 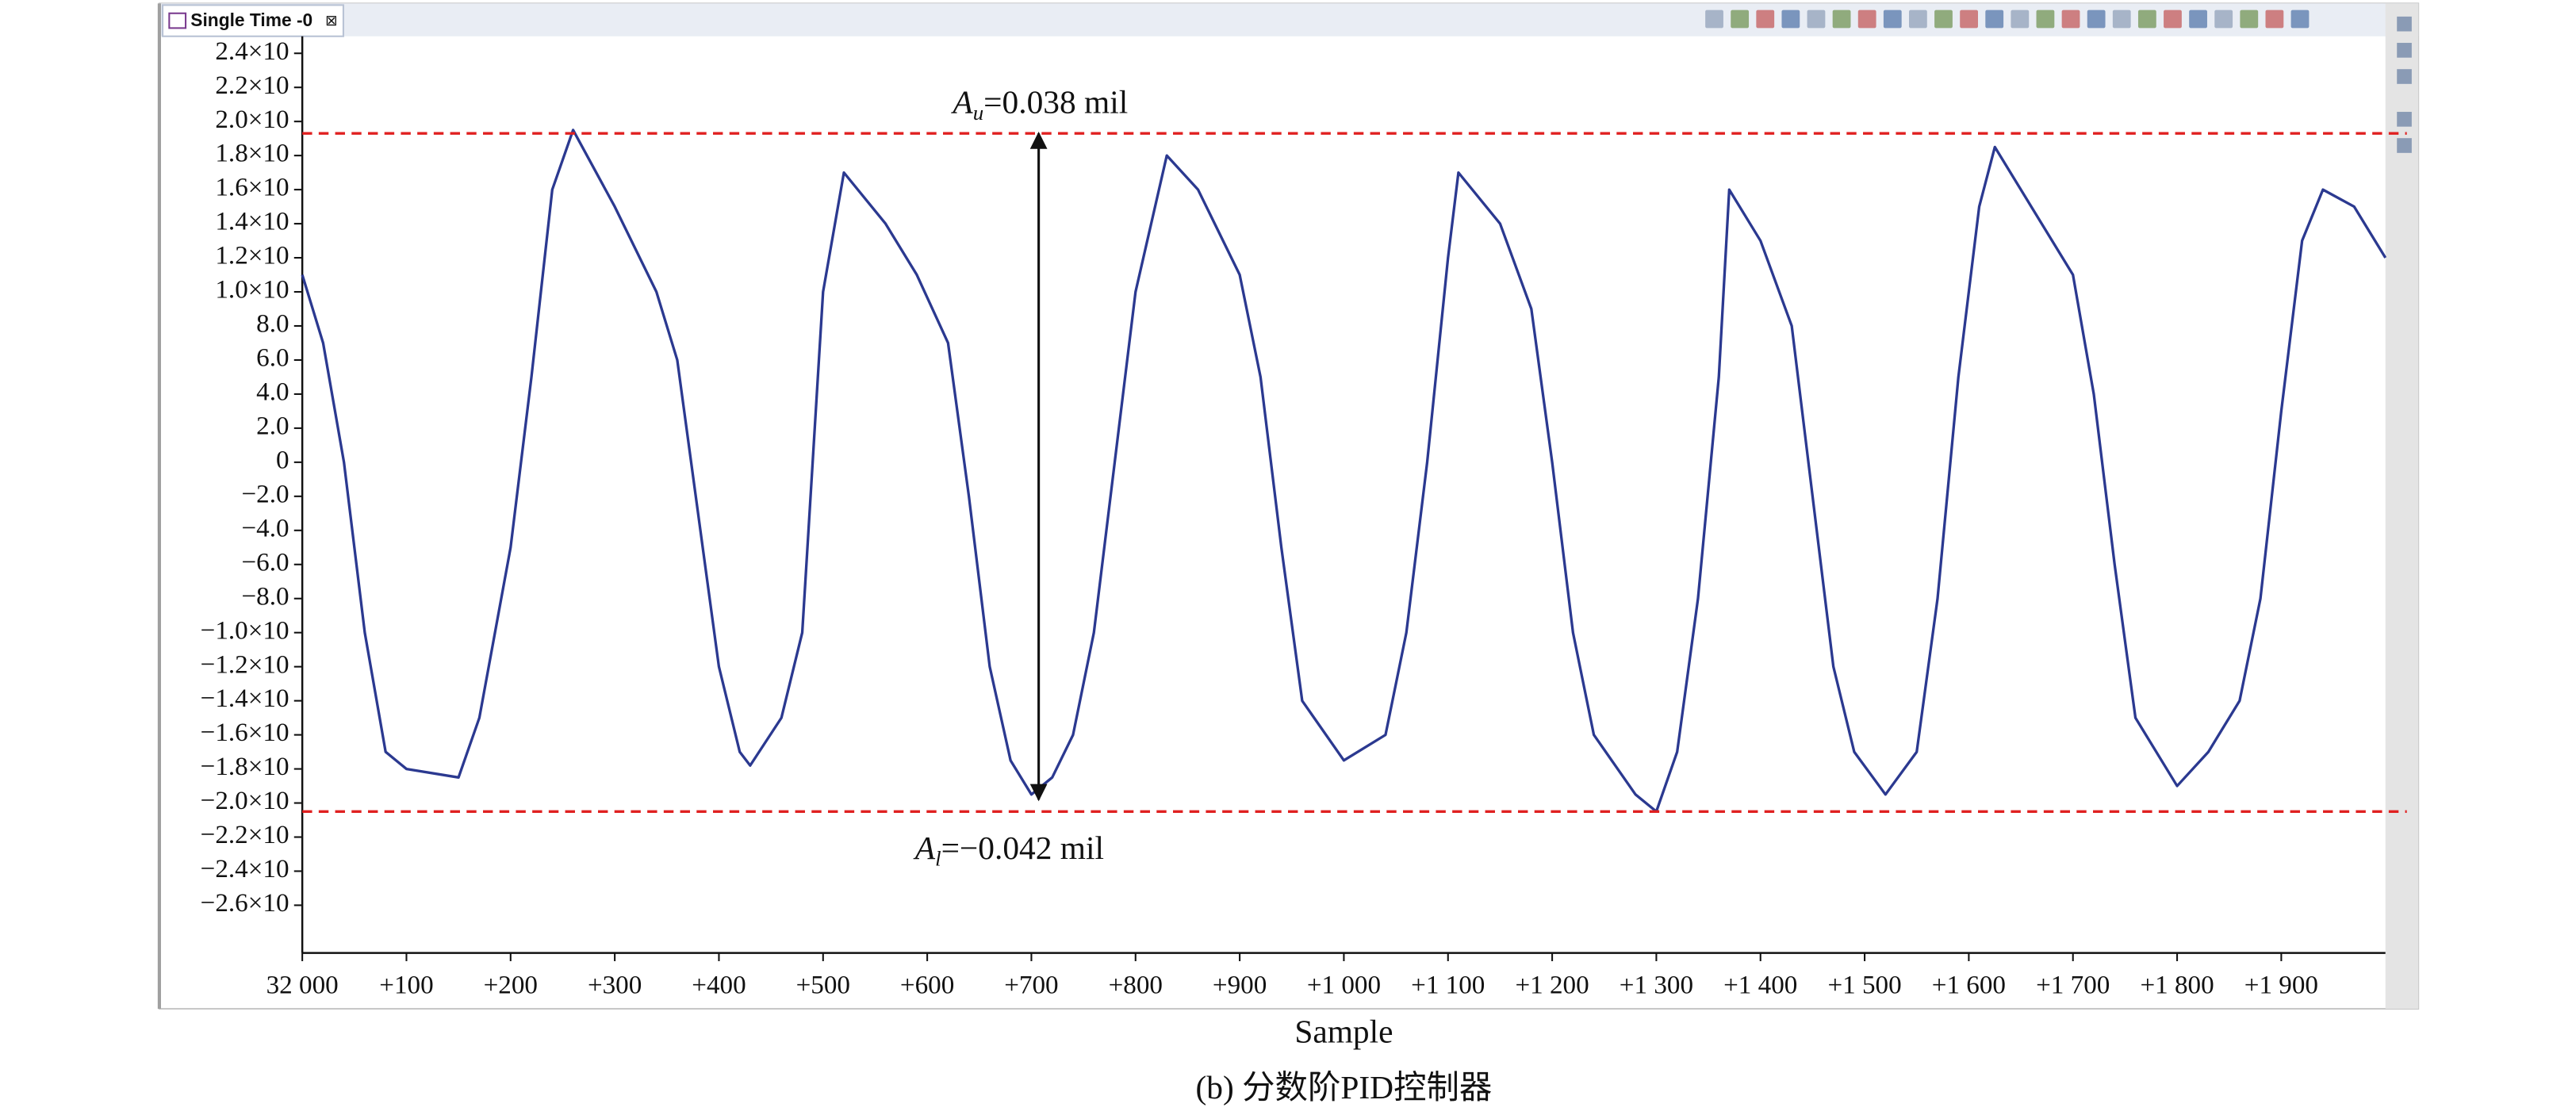 What do you see at coordinates (1760, 985) in the screenshot?
I see `x-tick-label: +1 400` at bounding box center [1760, 985].